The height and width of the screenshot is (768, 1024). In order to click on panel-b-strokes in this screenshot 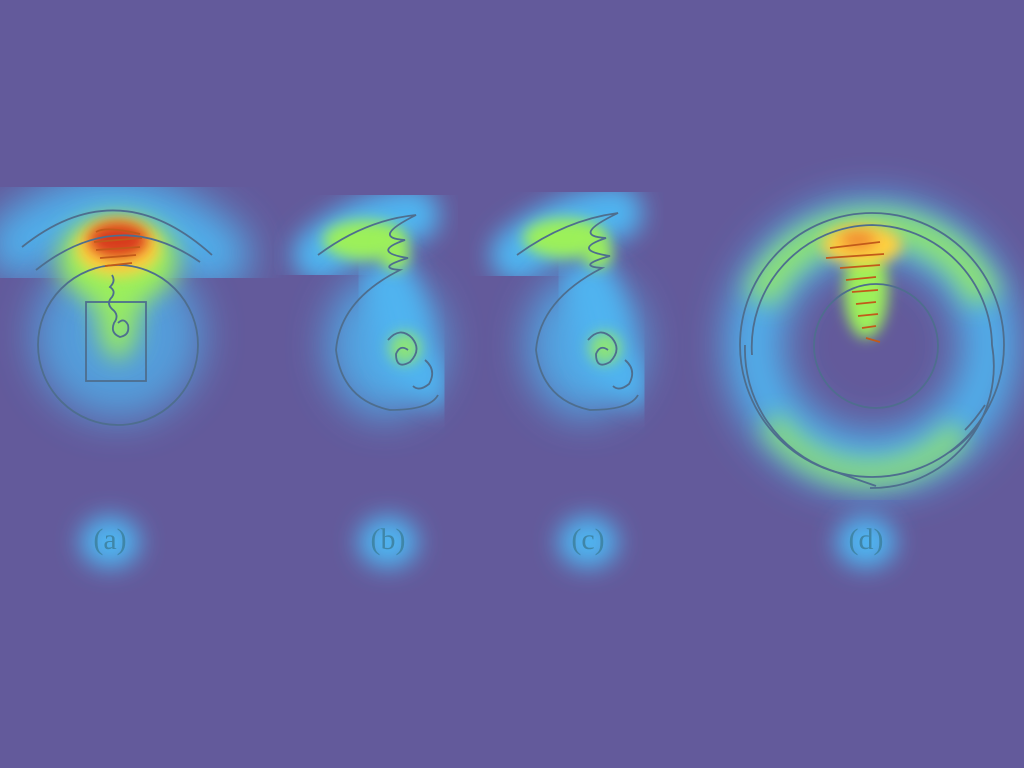, I will do `click(378, 312)`.